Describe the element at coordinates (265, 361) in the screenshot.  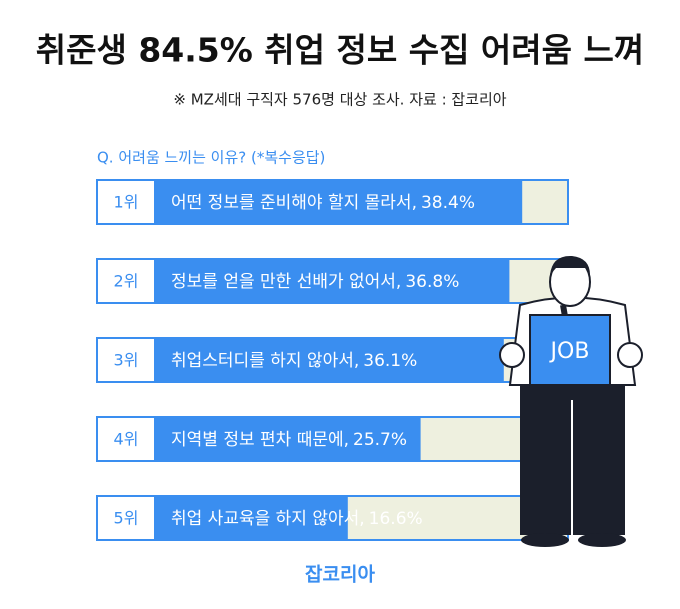
I see `category-text: 취업스터디를 하지 않아서,` at that location.